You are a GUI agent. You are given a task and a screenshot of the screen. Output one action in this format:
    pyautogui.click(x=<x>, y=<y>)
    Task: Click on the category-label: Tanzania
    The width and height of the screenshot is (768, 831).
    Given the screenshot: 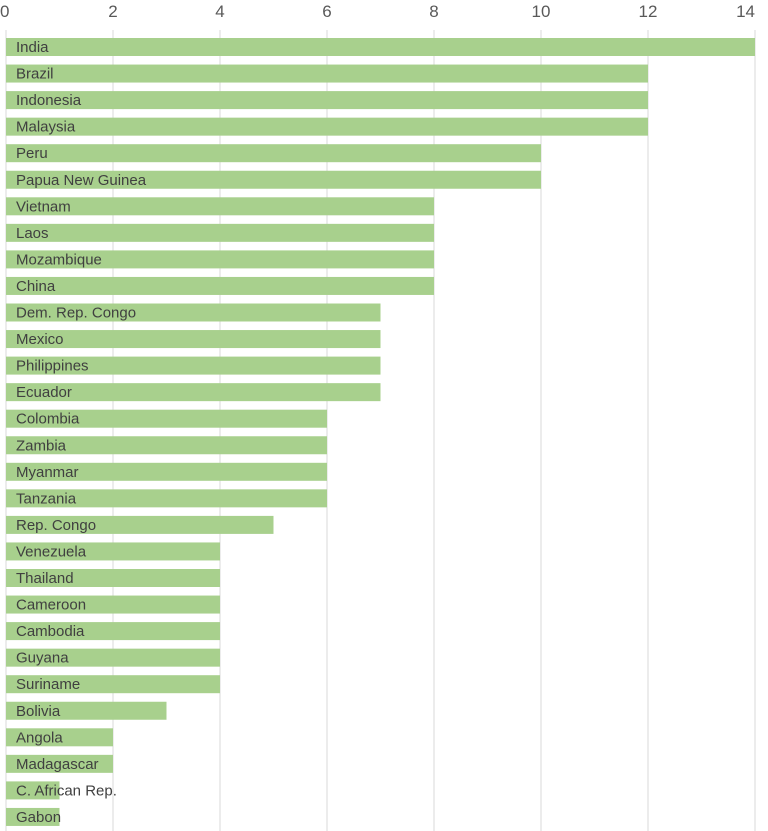 What is the action you would take?
    pyautogui.click(x=46, y=498)
    